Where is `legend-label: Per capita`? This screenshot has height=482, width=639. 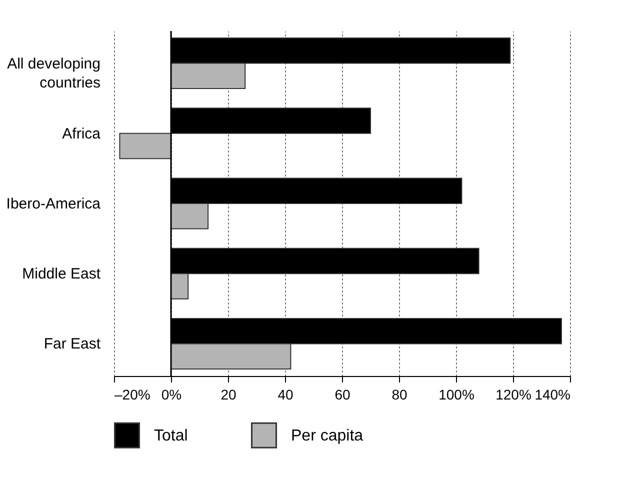
legend-label: Per capita is located at coordinates (327, 435).